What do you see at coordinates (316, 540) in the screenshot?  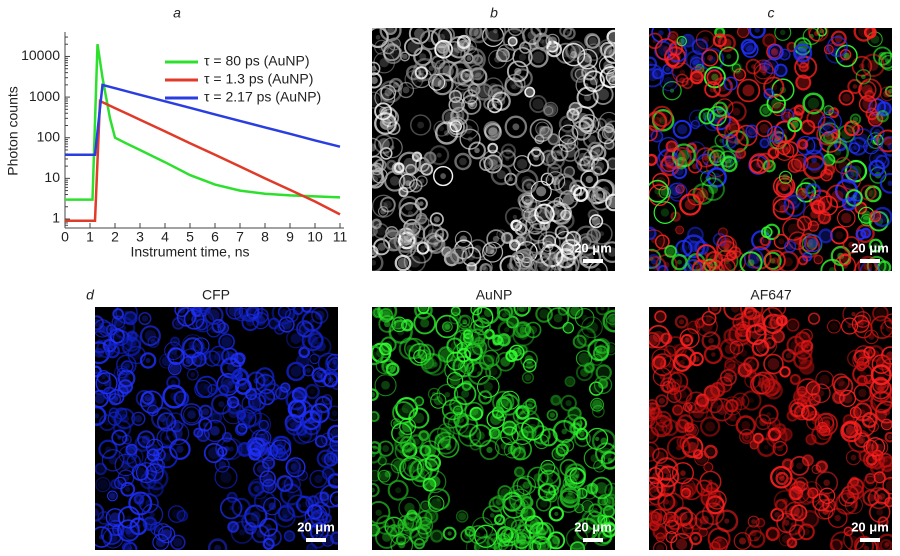 I see `scale-bar` at bounding box center [316, 540].